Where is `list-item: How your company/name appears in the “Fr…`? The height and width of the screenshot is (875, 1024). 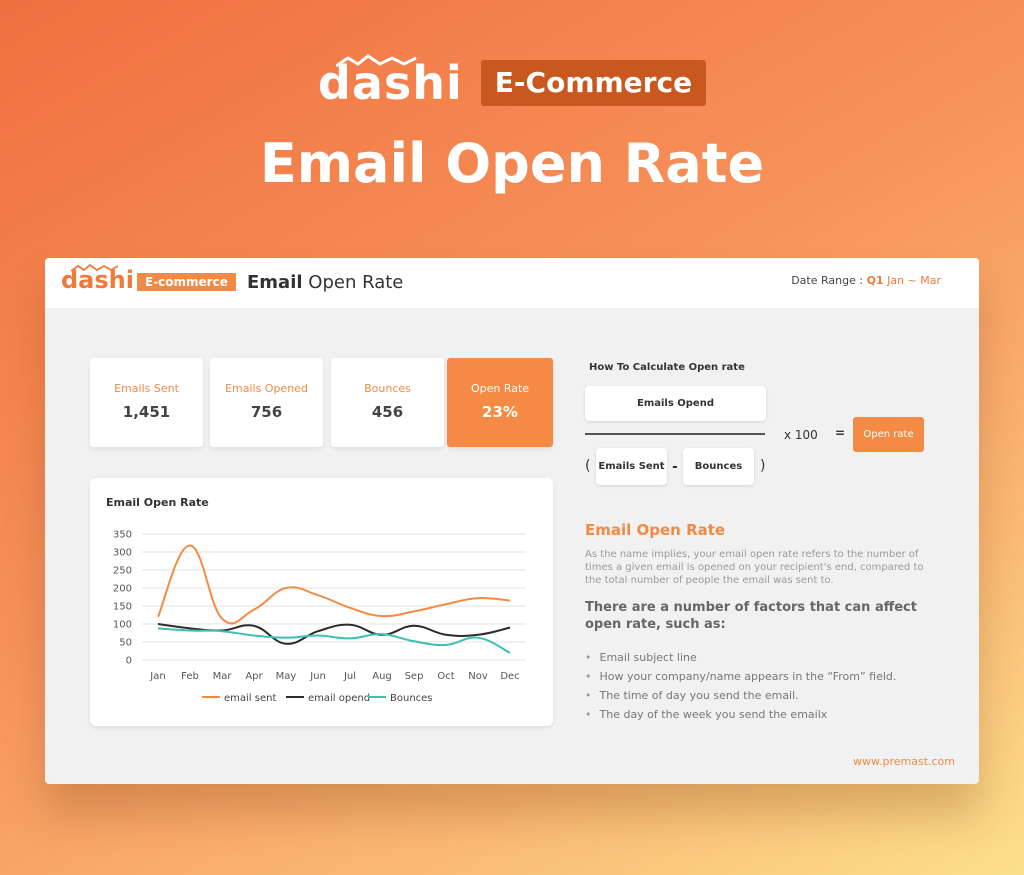 list-item: How your company/name appears in the “Fr… is located at coordinates (741, 676).